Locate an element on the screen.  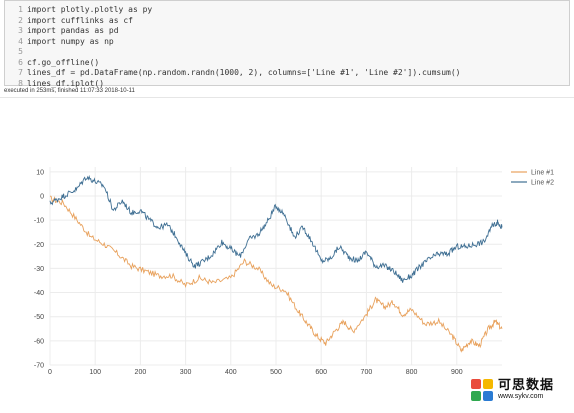
line-number: 7 is located at coordinates (20, 72).